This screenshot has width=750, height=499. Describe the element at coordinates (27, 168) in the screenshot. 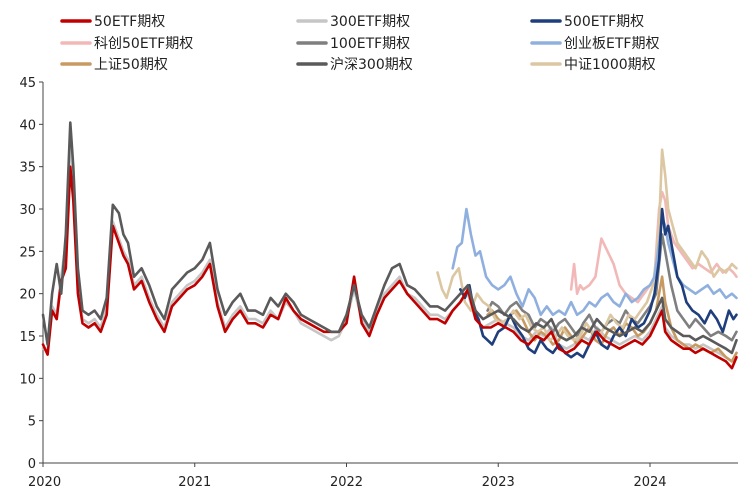

I see `y-tick-label: 35` at that location.